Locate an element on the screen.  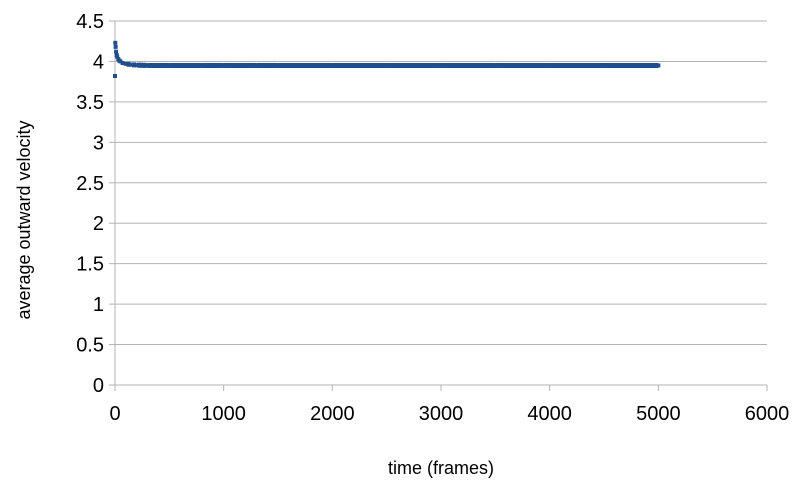
y-tick-label: 3.5 is located at coordinates (90, 103).